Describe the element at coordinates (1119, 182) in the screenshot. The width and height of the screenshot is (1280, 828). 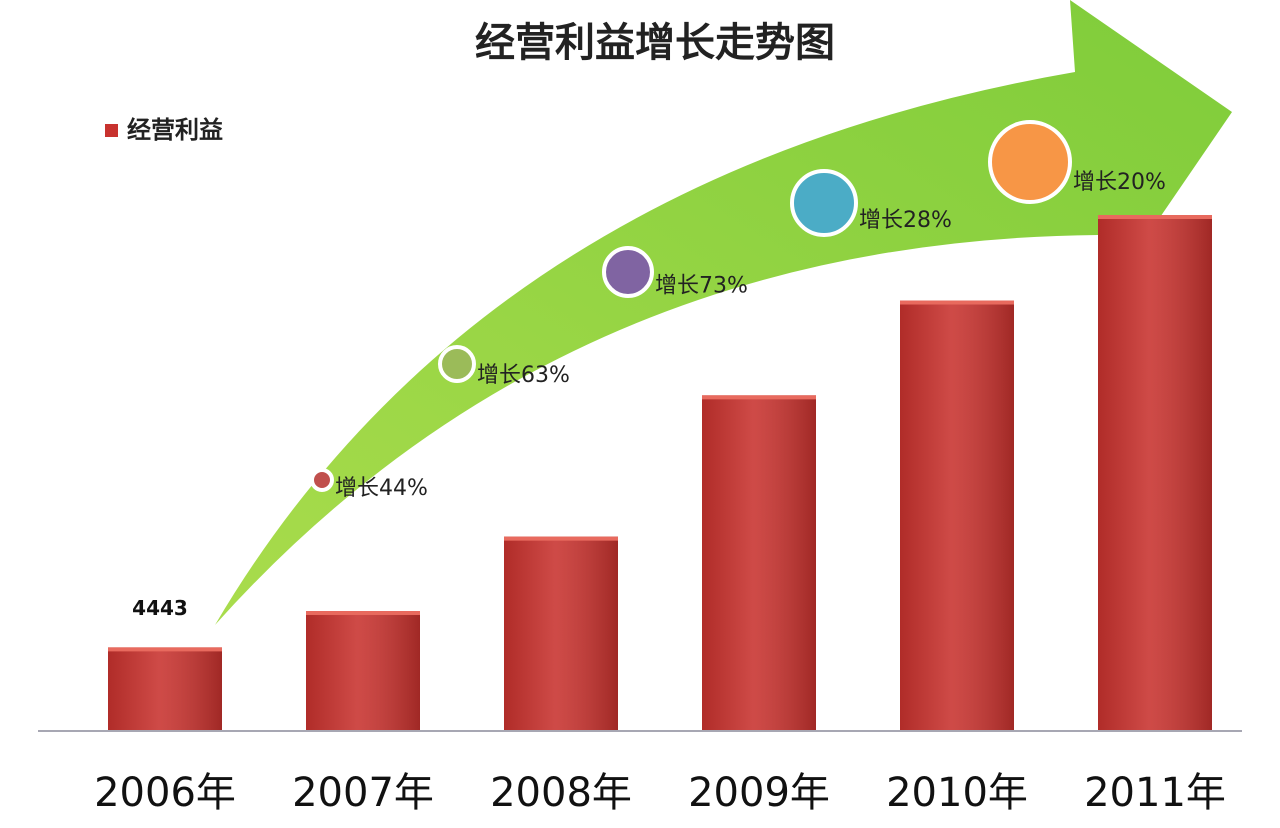
I see `growth-label: 增长20%` at that location.